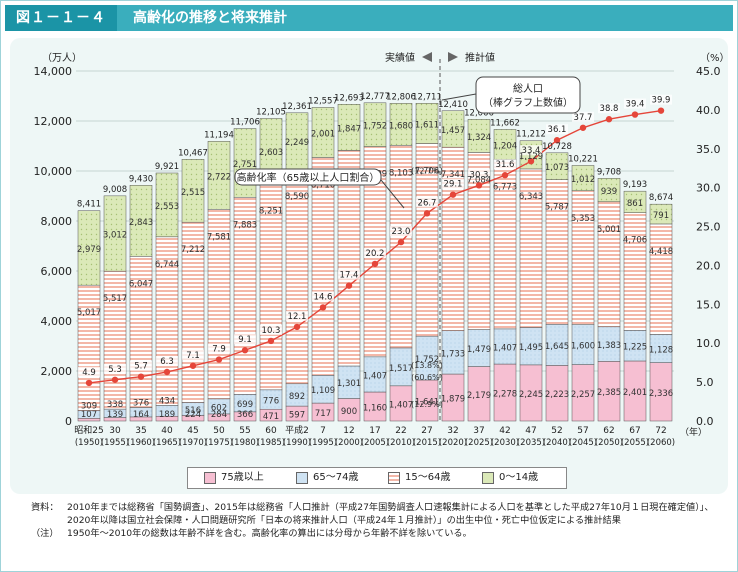  What do you see at coordinates (141, 223) in the screenshot?
I see `bar-segment-0-14-value: 2,843` at bounding box center [141, 223].